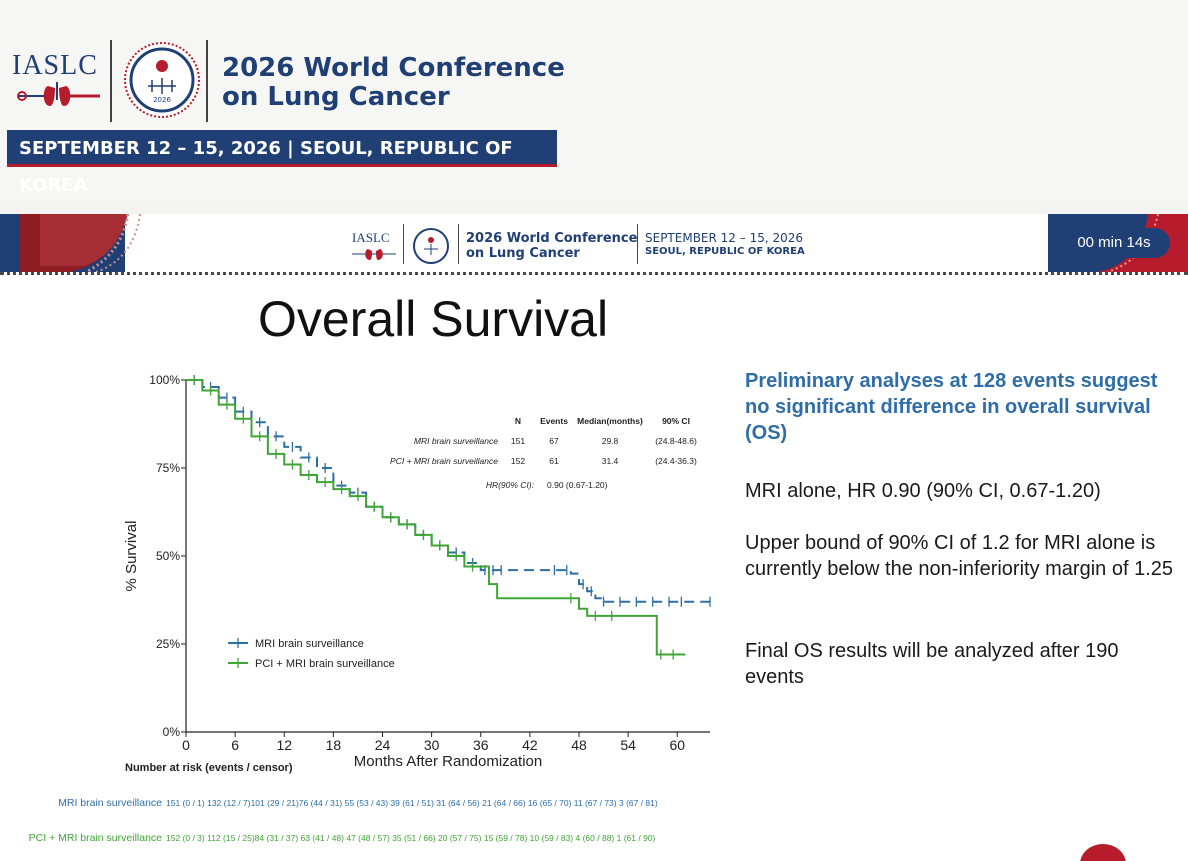 This screenshot has width=1188, height=861. I want to click on x-axis-label: Months After Randomization, so click(448, 761).